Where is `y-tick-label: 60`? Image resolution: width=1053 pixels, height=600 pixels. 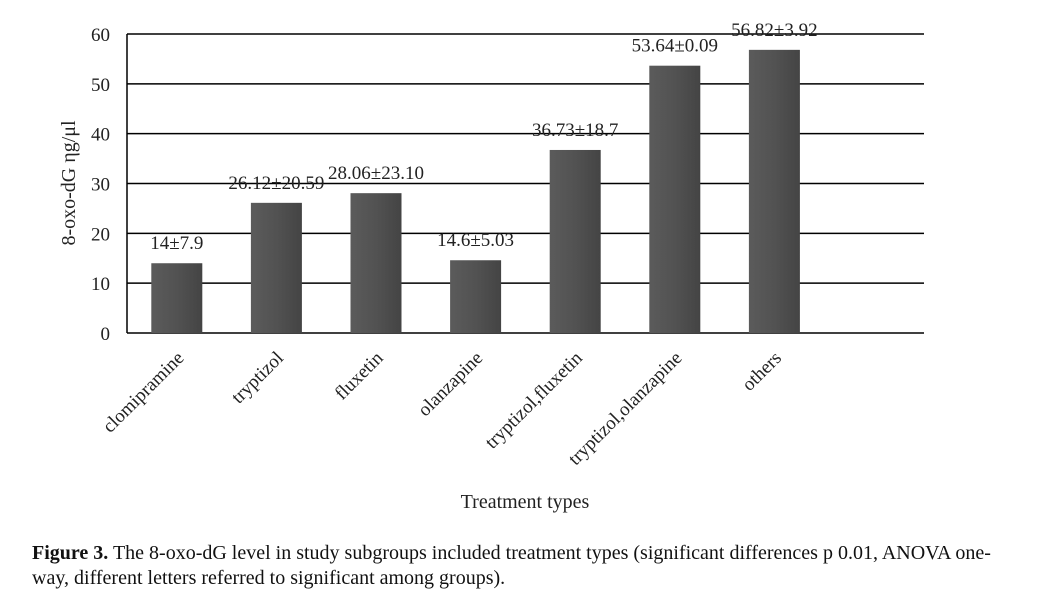 y-tick-label: 60 is located at coordinates (100, 35).